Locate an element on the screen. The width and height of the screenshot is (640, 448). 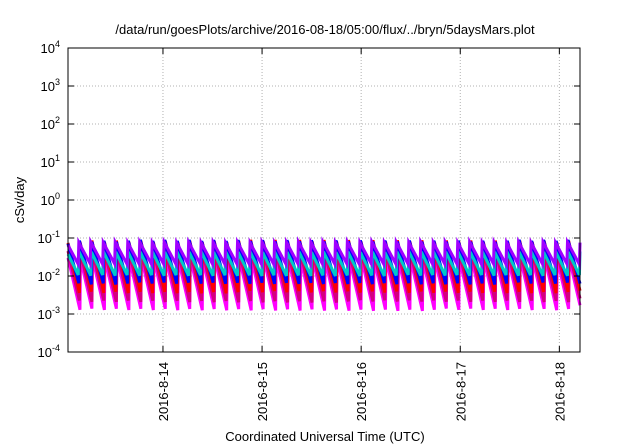
y-tick-label: 10⁻¹ is located at coordinates (49, 237).